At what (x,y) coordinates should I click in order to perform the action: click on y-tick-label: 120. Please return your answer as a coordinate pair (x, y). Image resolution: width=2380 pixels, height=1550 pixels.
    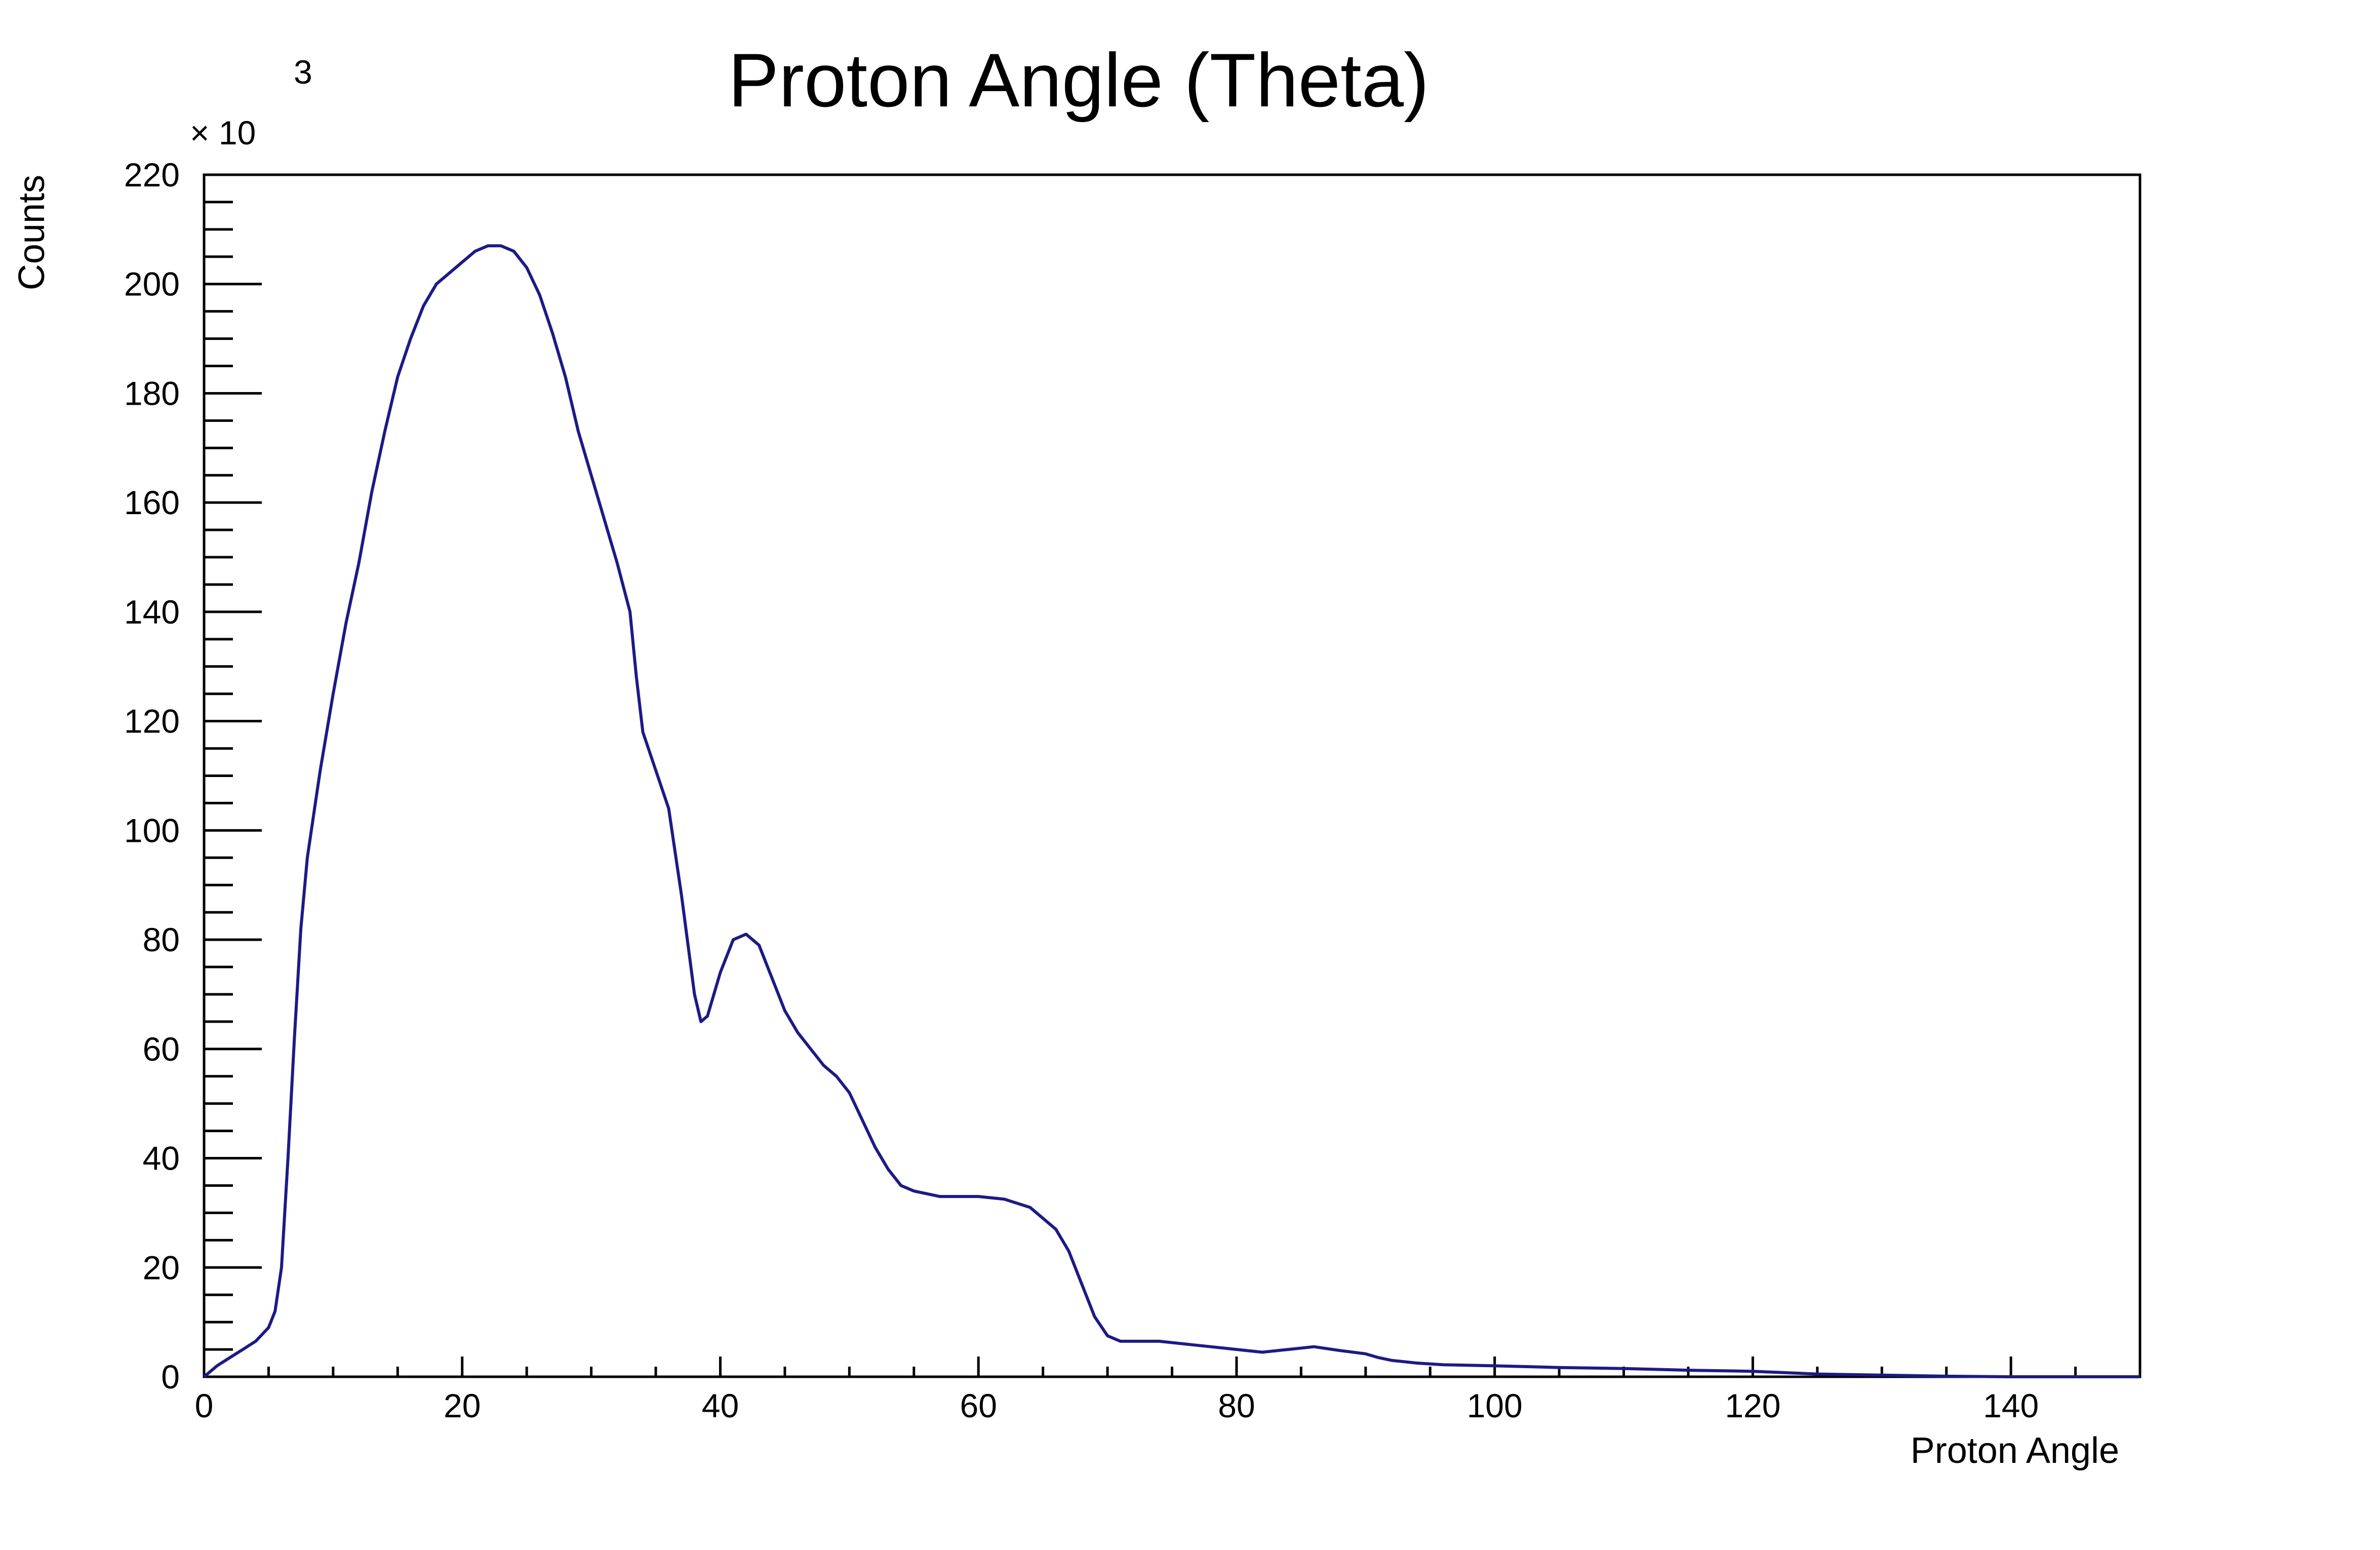
    Looking at the image, I should click on (152, 721).